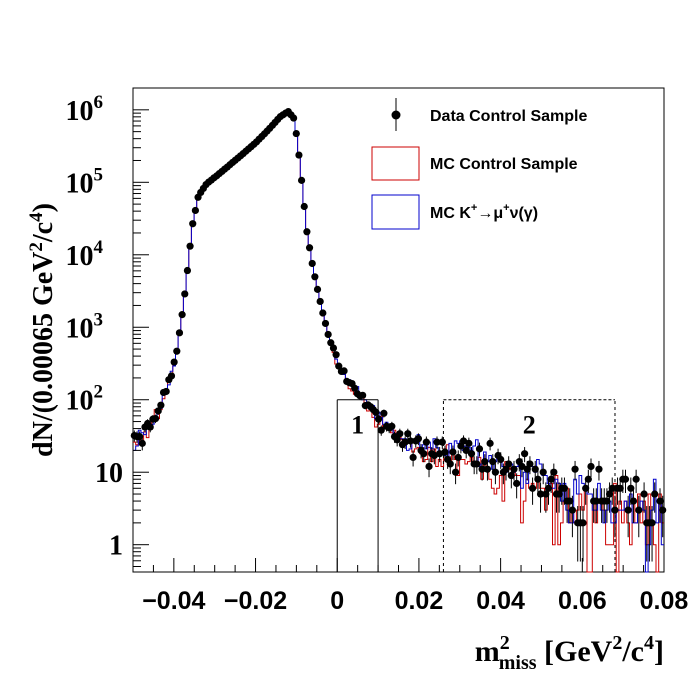  What do you see at coordinates (508, 116) in the screenshot?
I see `legend-label-data: Data Control Sample` at bounding box center [508, 116].